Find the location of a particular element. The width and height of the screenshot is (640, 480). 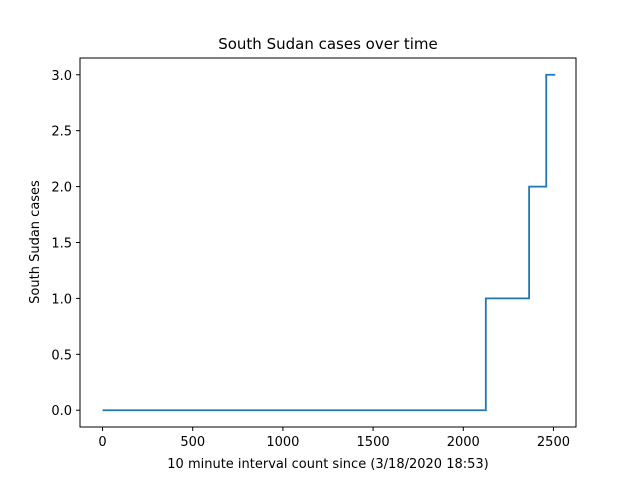

y-tick-label: 1.5 is located at coordinates (61, 244).